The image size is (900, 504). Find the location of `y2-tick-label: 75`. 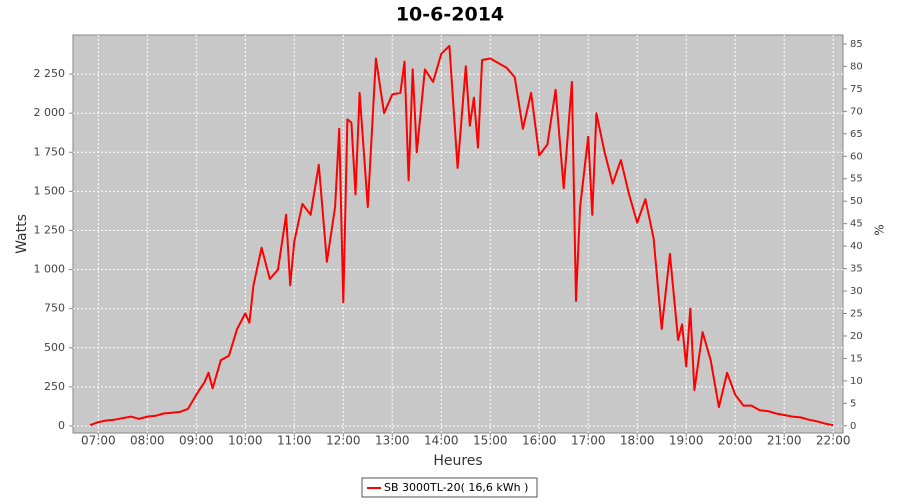

y2-tick-label: 75 is located at coordinates (856, 89).